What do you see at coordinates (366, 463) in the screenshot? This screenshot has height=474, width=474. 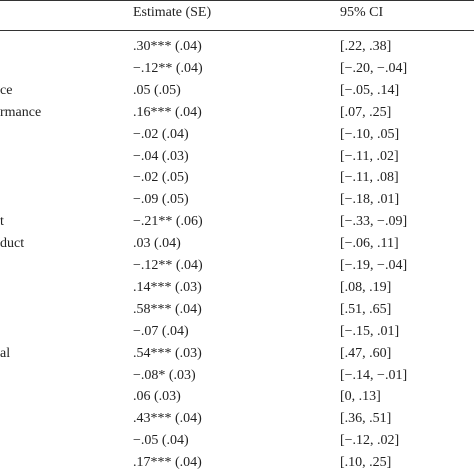 I see `ci-cell: [.10, .25]` at bounding box center [366, 463].